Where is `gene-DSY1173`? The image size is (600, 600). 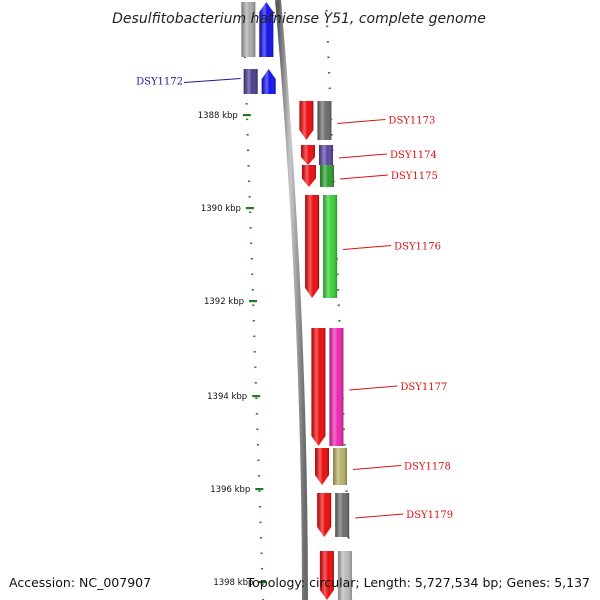 gene-DSY1173 is located at coordinates (315, 120).